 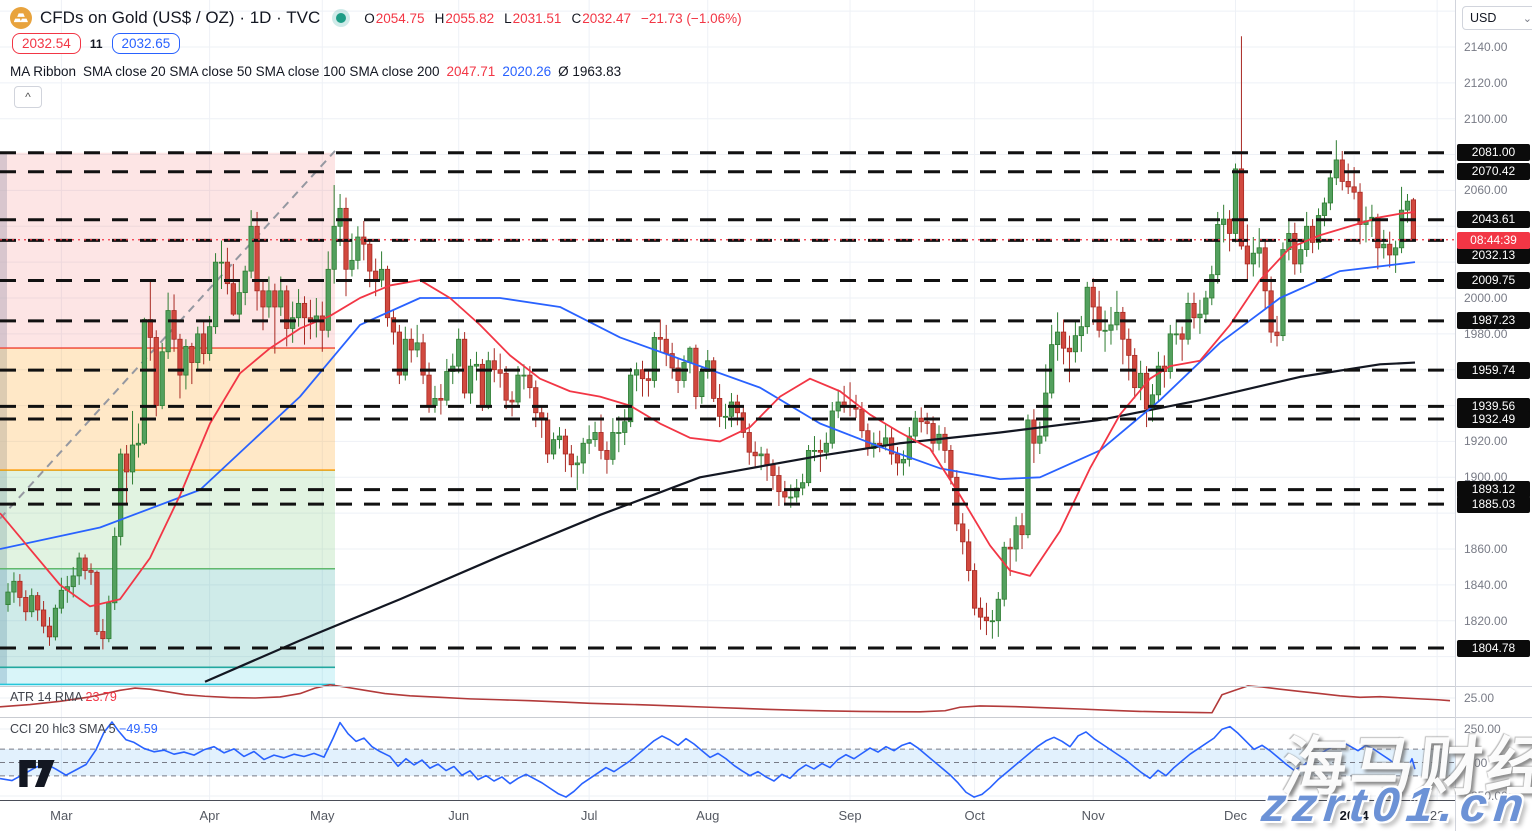 I want to click on time-axis-label: Sep, so click(x=850, y=815).